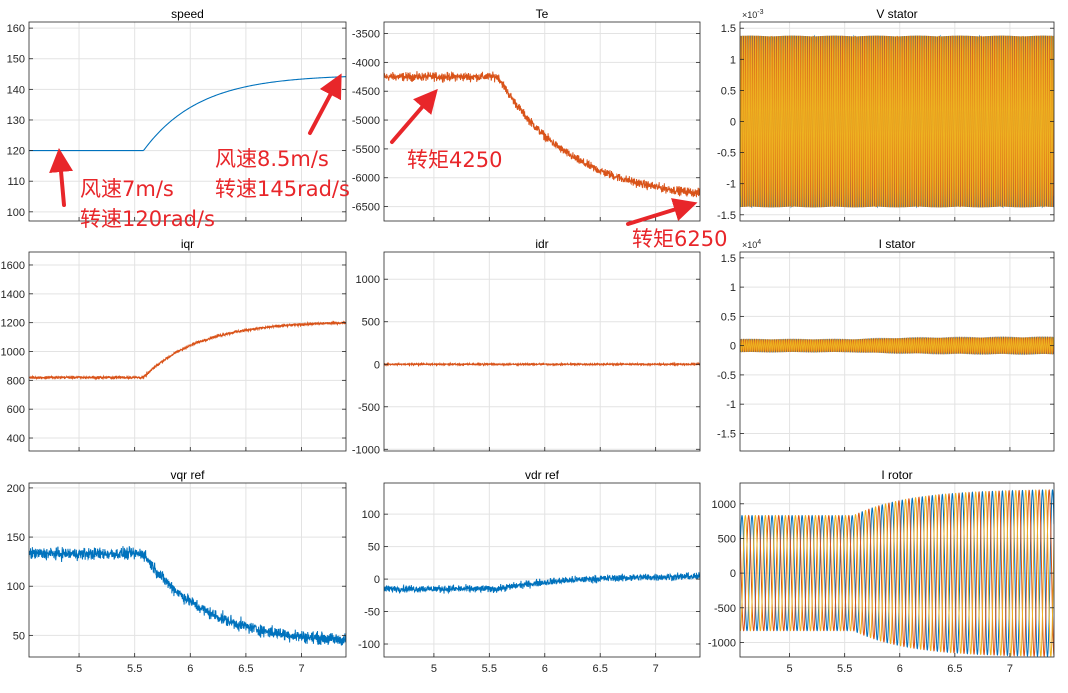 This screenshot has height=693, width=1068. Describe the element at coordinates (728, 317) in the screenshot. I see `y-tick-label: 0.5` at that location.